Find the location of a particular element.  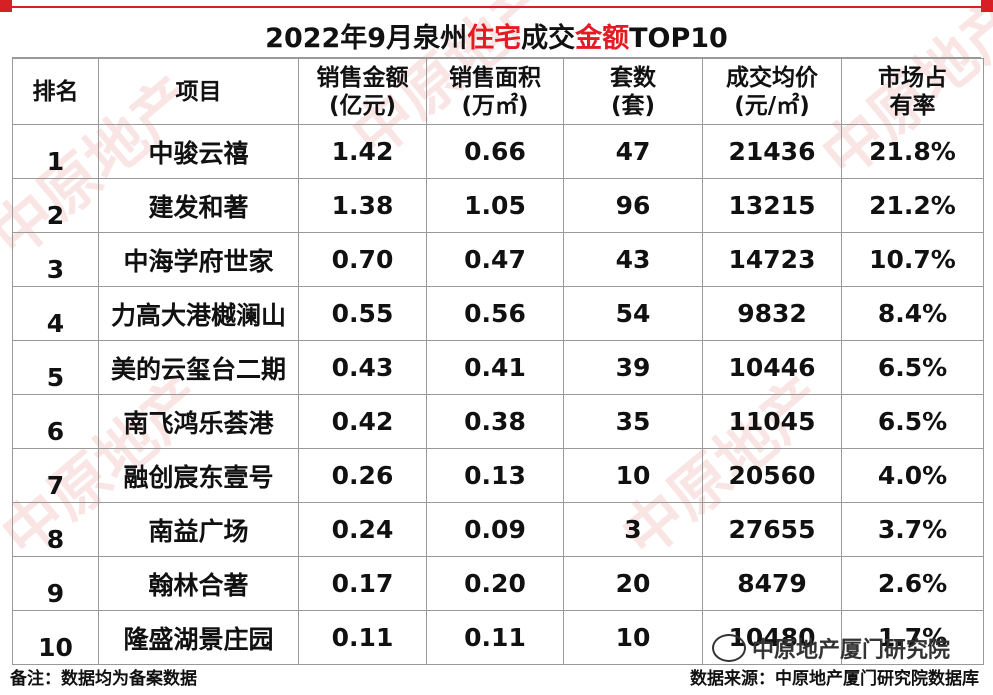

cell-share: 21.2% is located at coordinates (912, 205).